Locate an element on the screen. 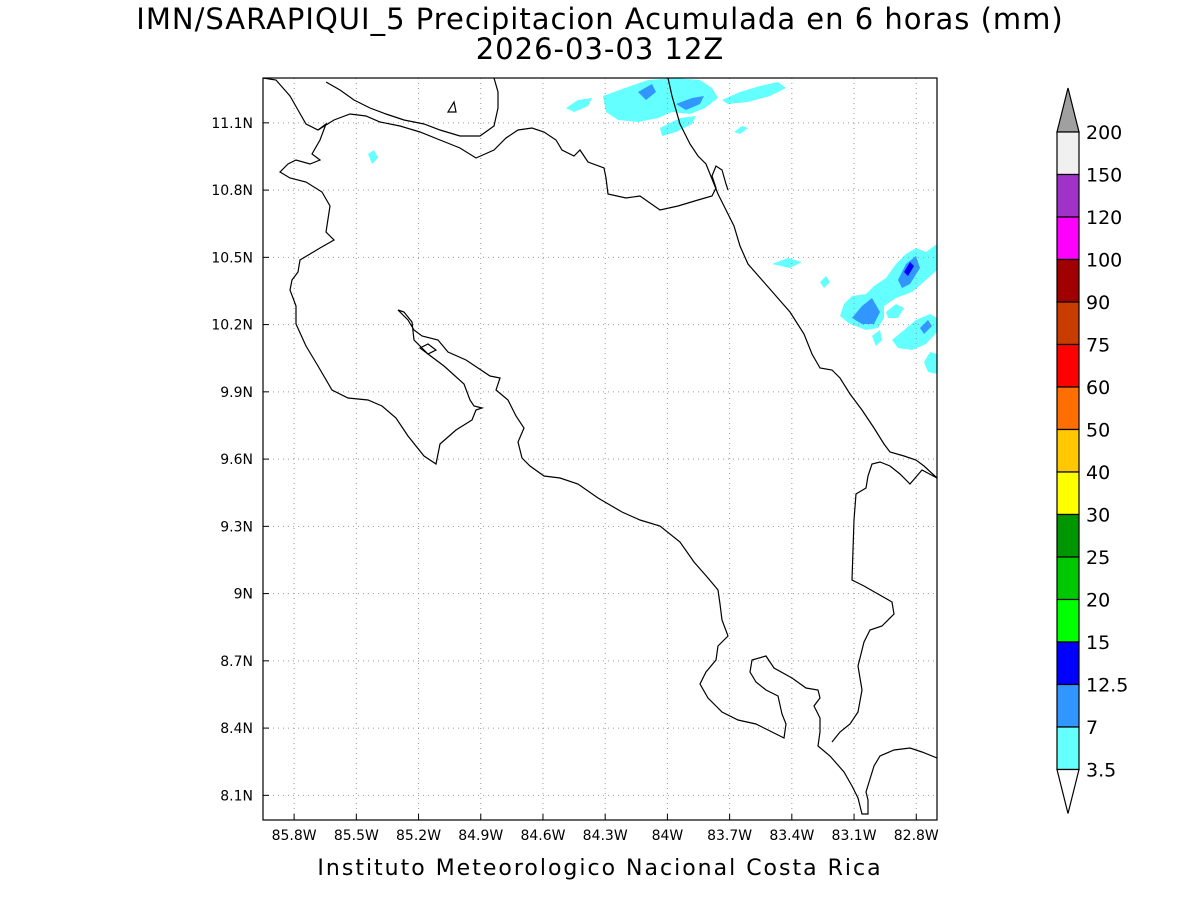 Image resolution: width=1200 pixels, height=900 pixels. lat-tick-label: 9.9N is located at coordinates (236, 393).